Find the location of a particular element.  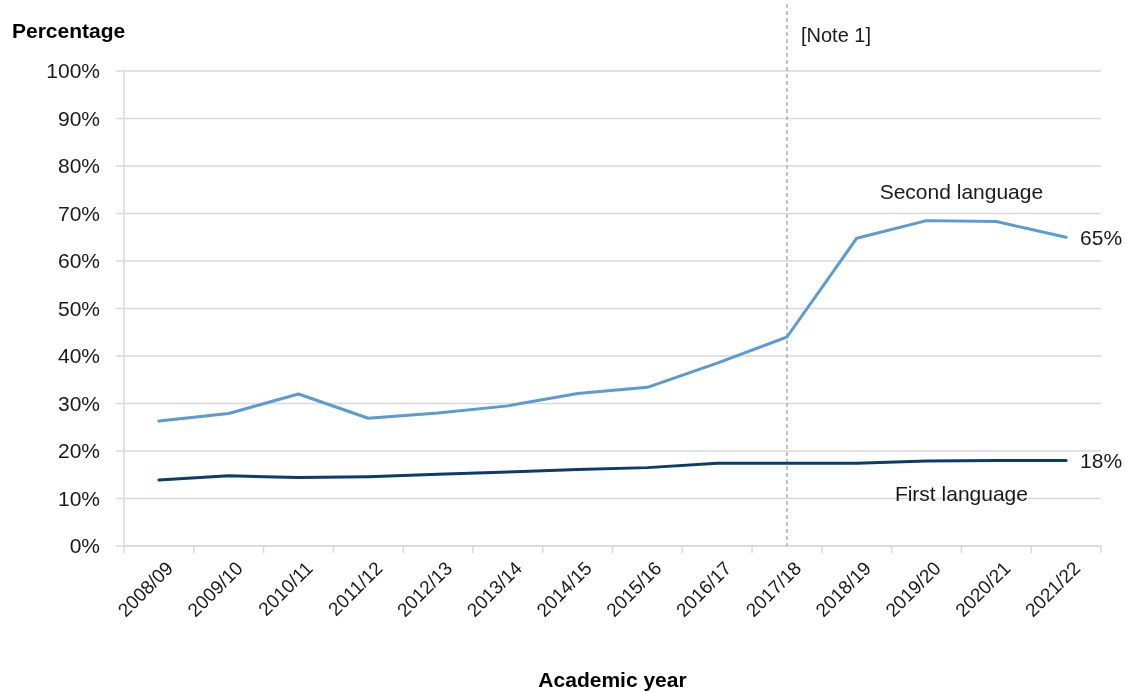

y-tick-label: 60% is located at coordinates (78, 261).